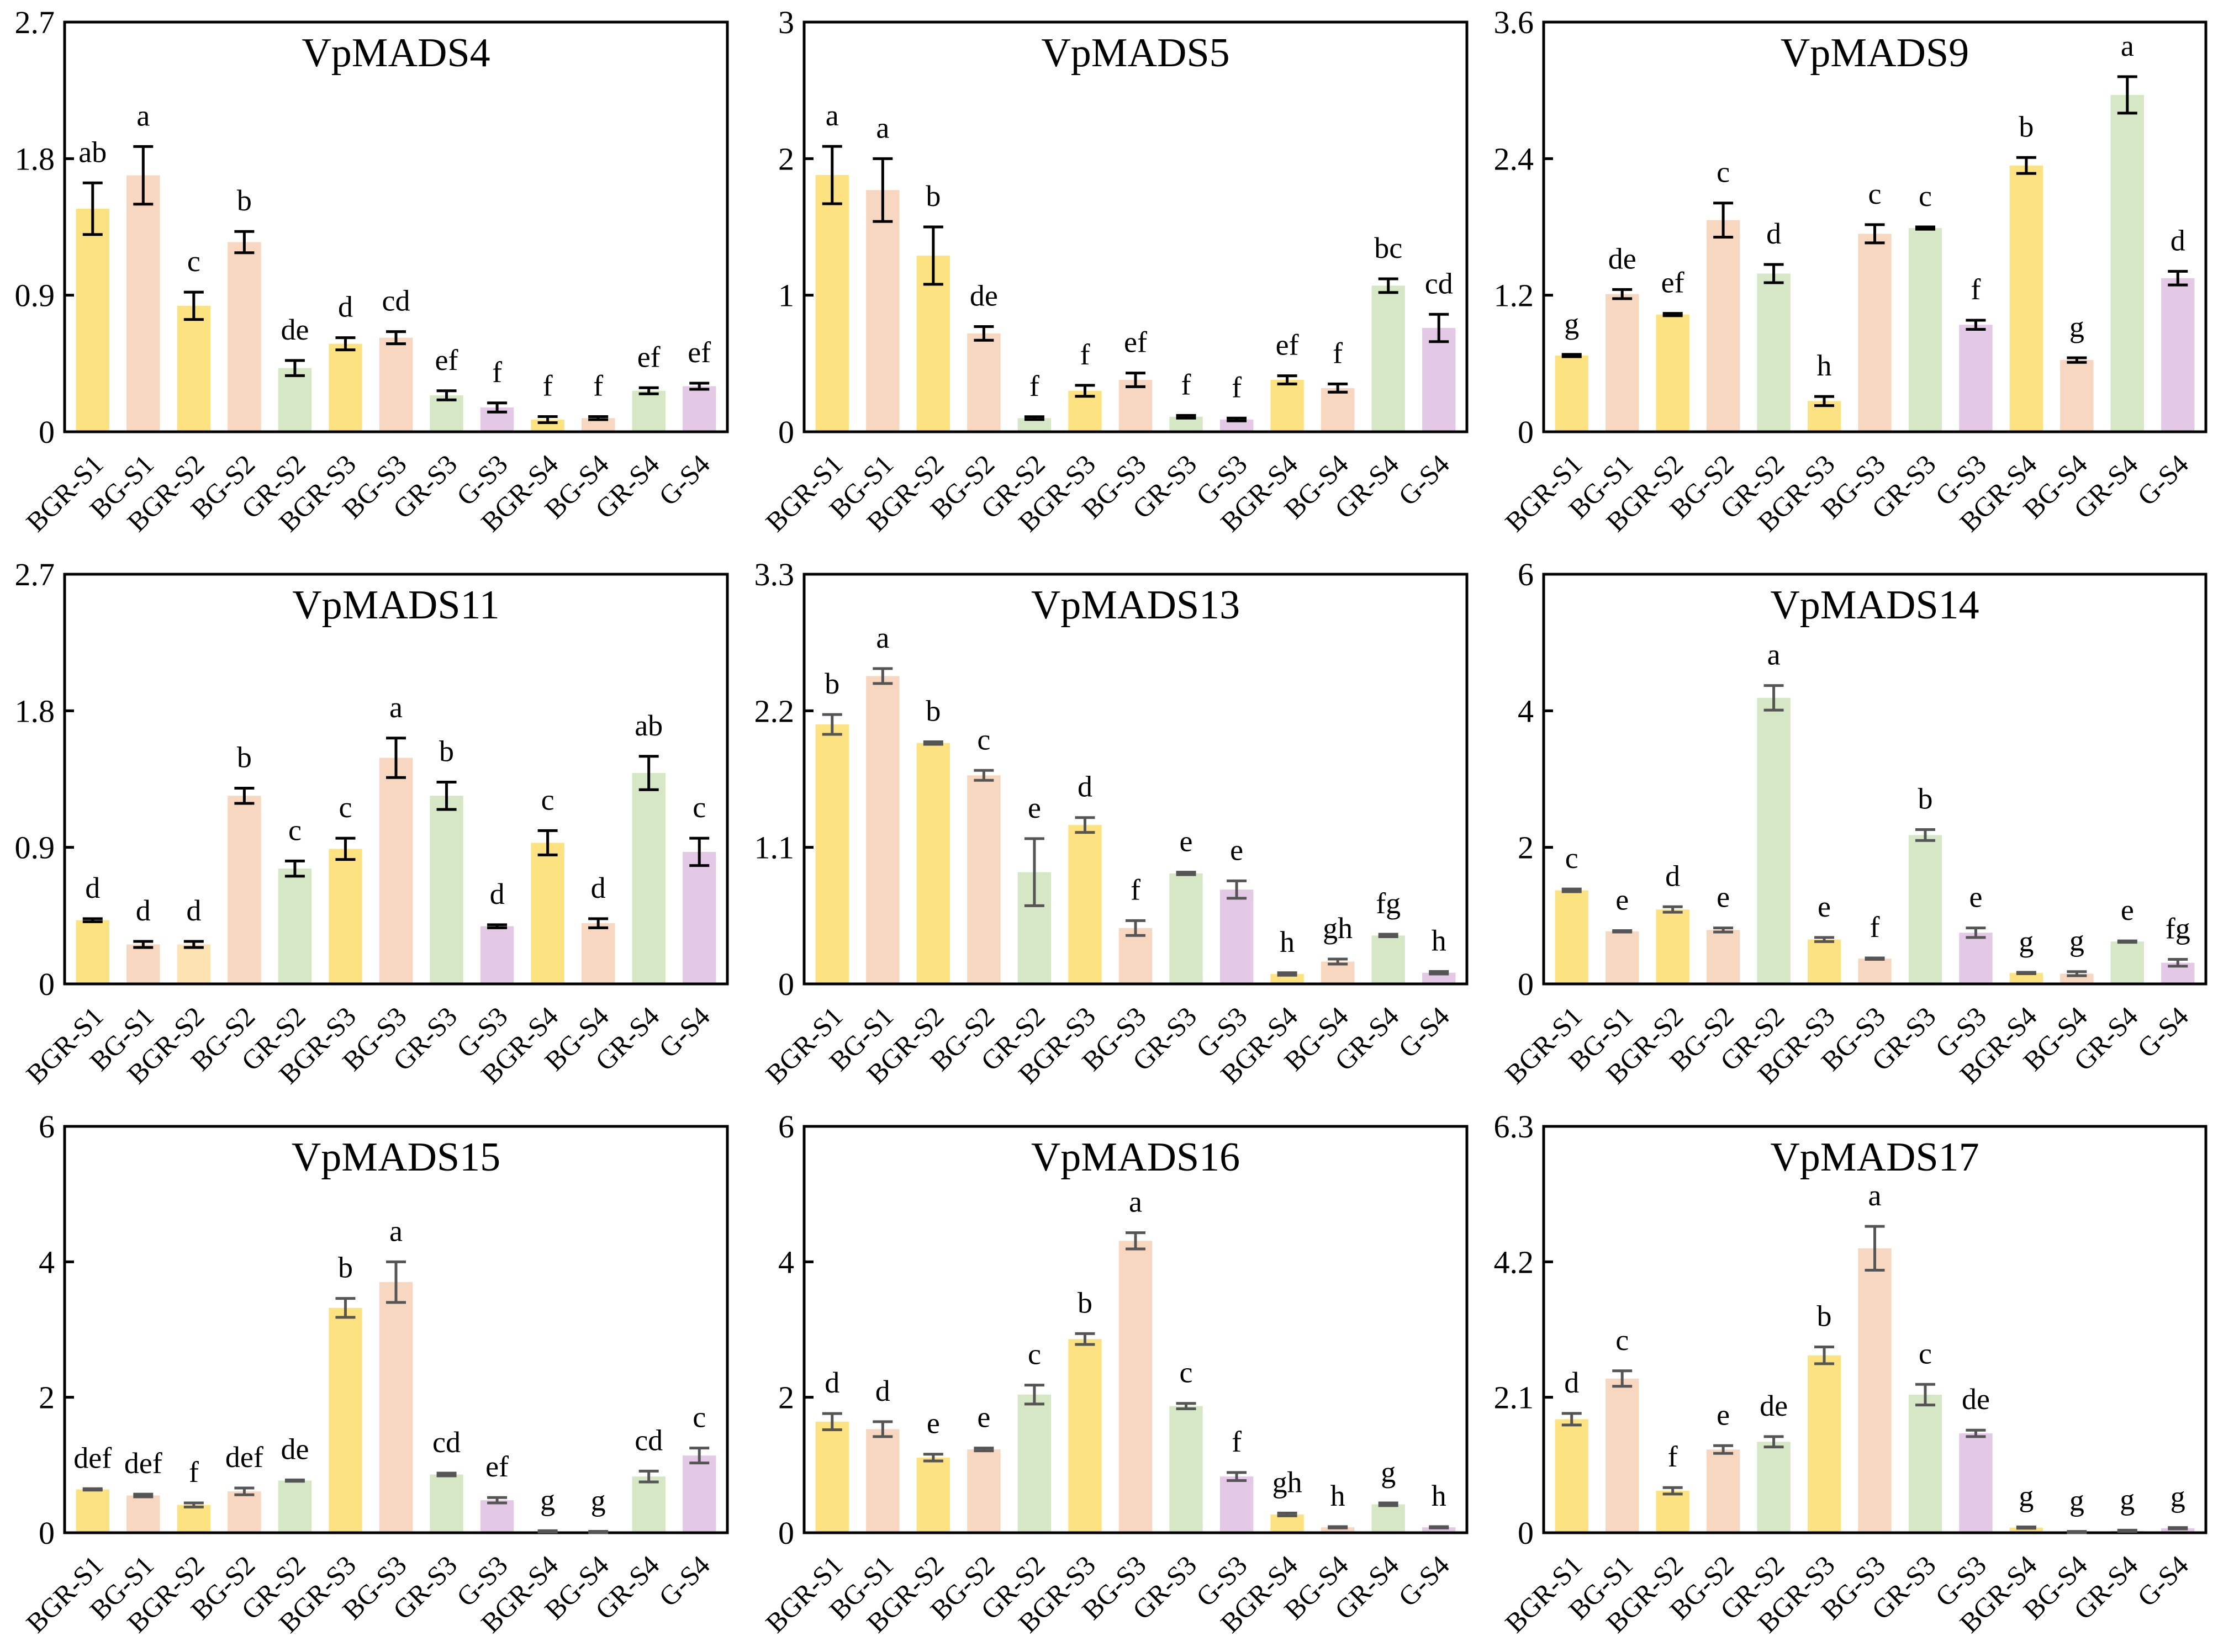 This screenshot has height=1652, width=2218. What do you see at coordinates (1287, 1482) in the screenshot?
I see `significance-letter: gh` at bounding box center [1287, 1482].